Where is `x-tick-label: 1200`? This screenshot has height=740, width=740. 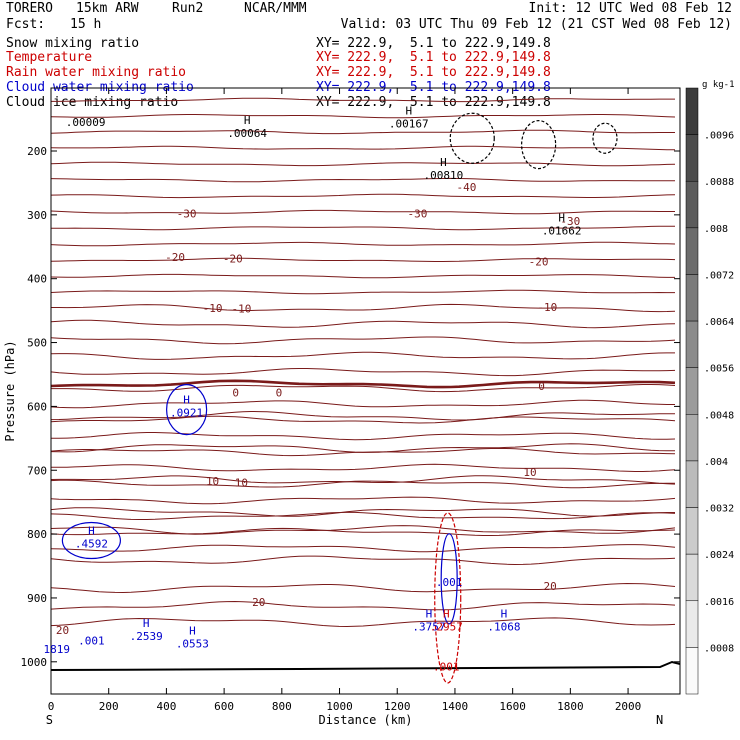
x-tick-label: 1200 is located at coordinates (397, 706).